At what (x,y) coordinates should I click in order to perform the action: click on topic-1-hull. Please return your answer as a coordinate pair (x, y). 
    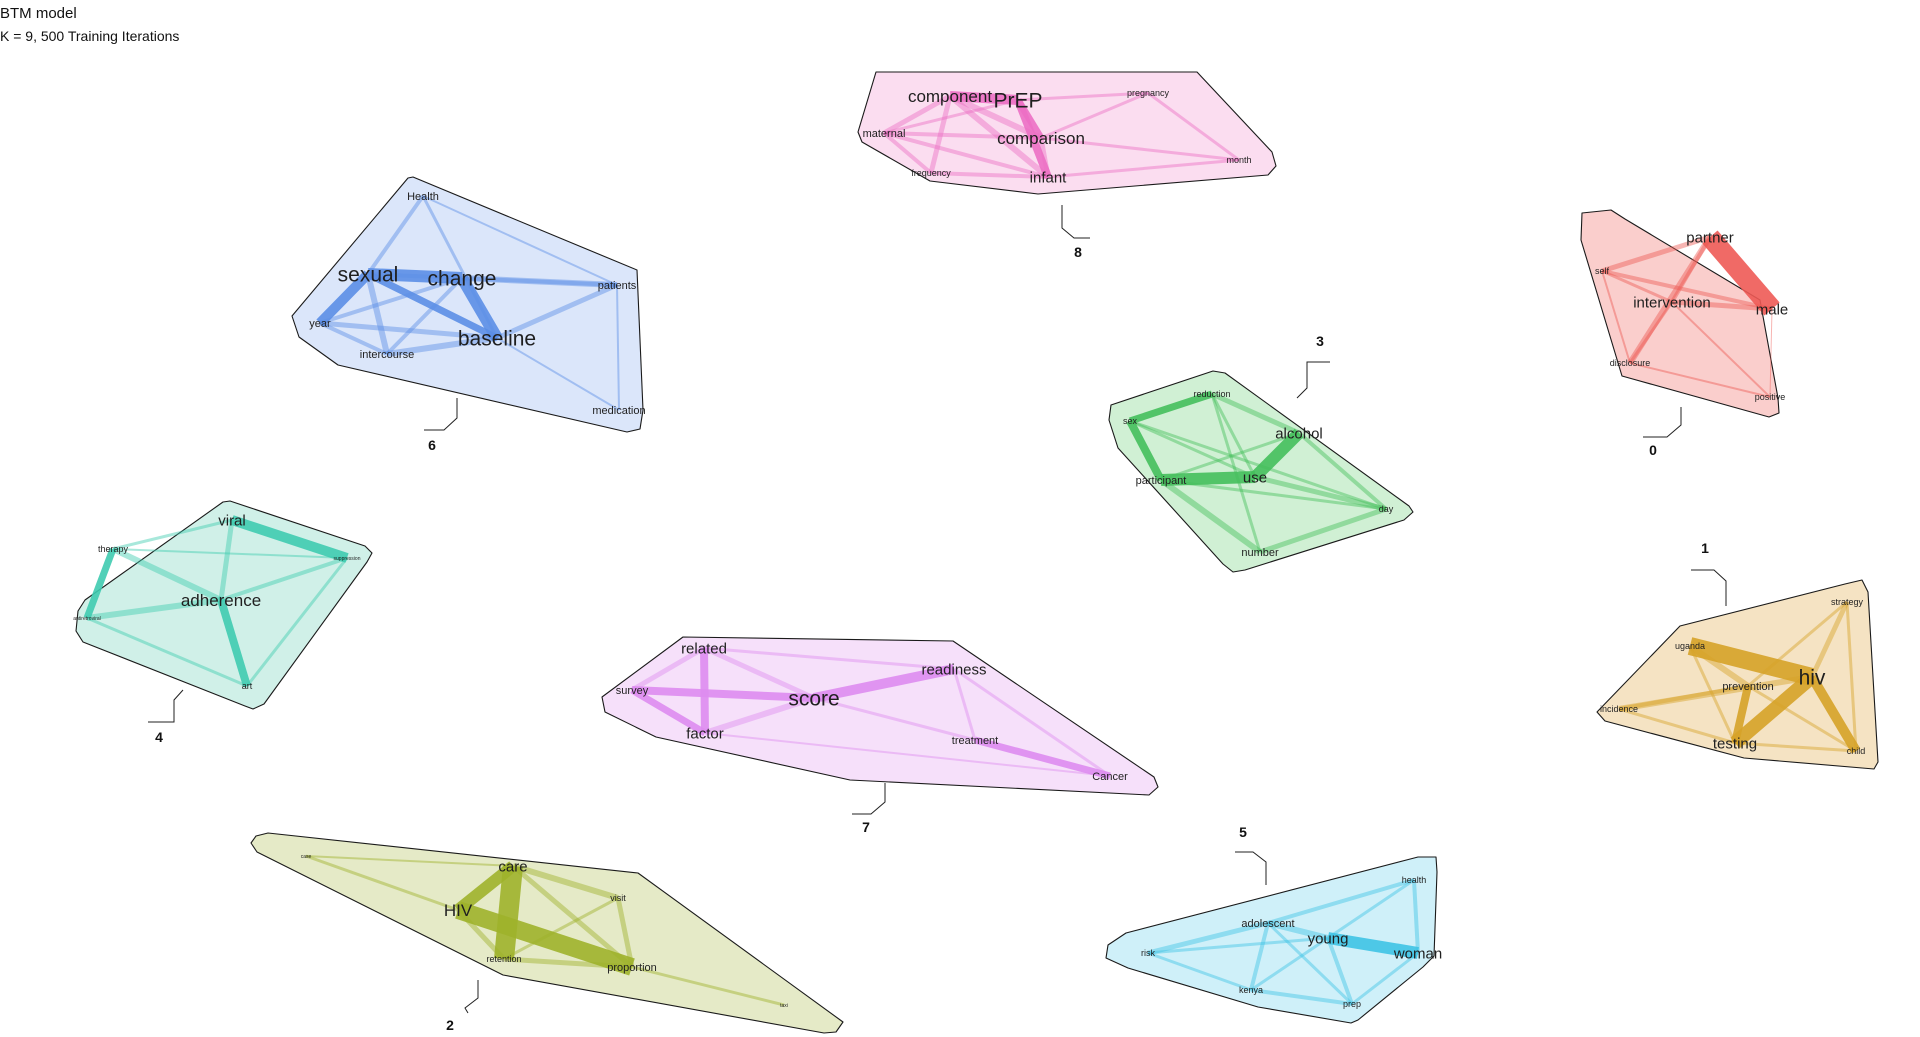
    Looking at the image, I should click on (1737, 674).